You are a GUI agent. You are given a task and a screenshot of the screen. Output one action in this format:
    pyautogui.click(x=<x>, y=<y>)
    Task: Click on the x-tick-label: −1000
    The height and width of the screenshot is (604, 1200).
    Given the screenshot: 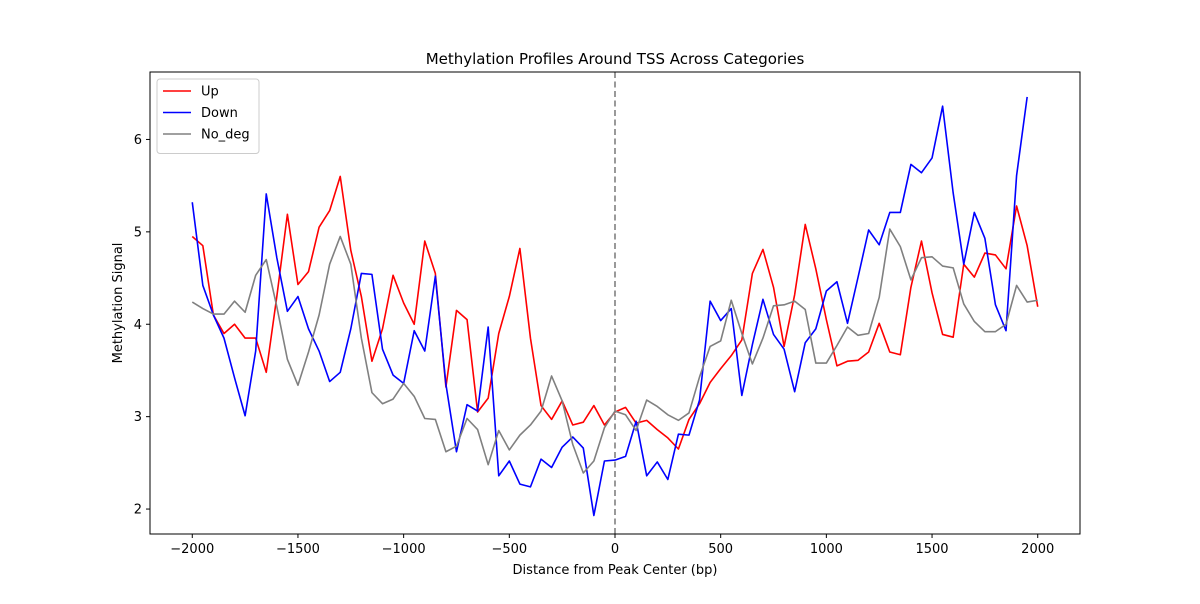 What is the action you would take?
    pyautogui.click(x=404, y=549)
    